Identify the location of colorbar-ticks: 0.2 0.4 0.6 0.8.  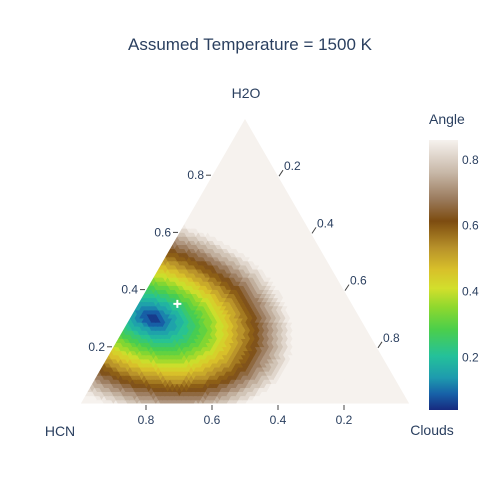
(470, 259).